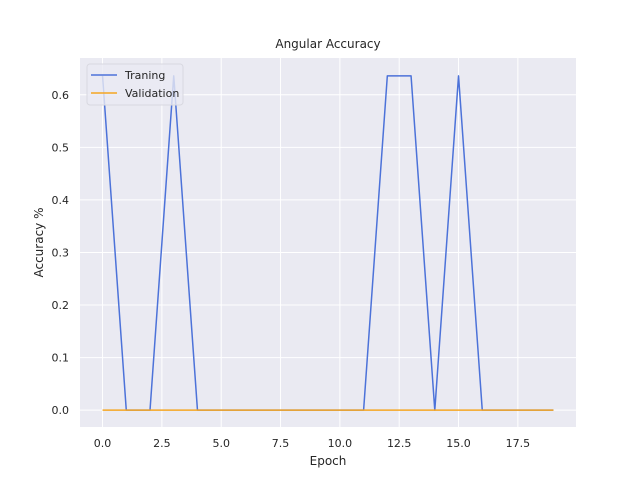 This screenshot has height=480, width=640. Describe the element at coordinates (221, 443) in the screenshot. I see `x-tick-label: 5.0` at that location.